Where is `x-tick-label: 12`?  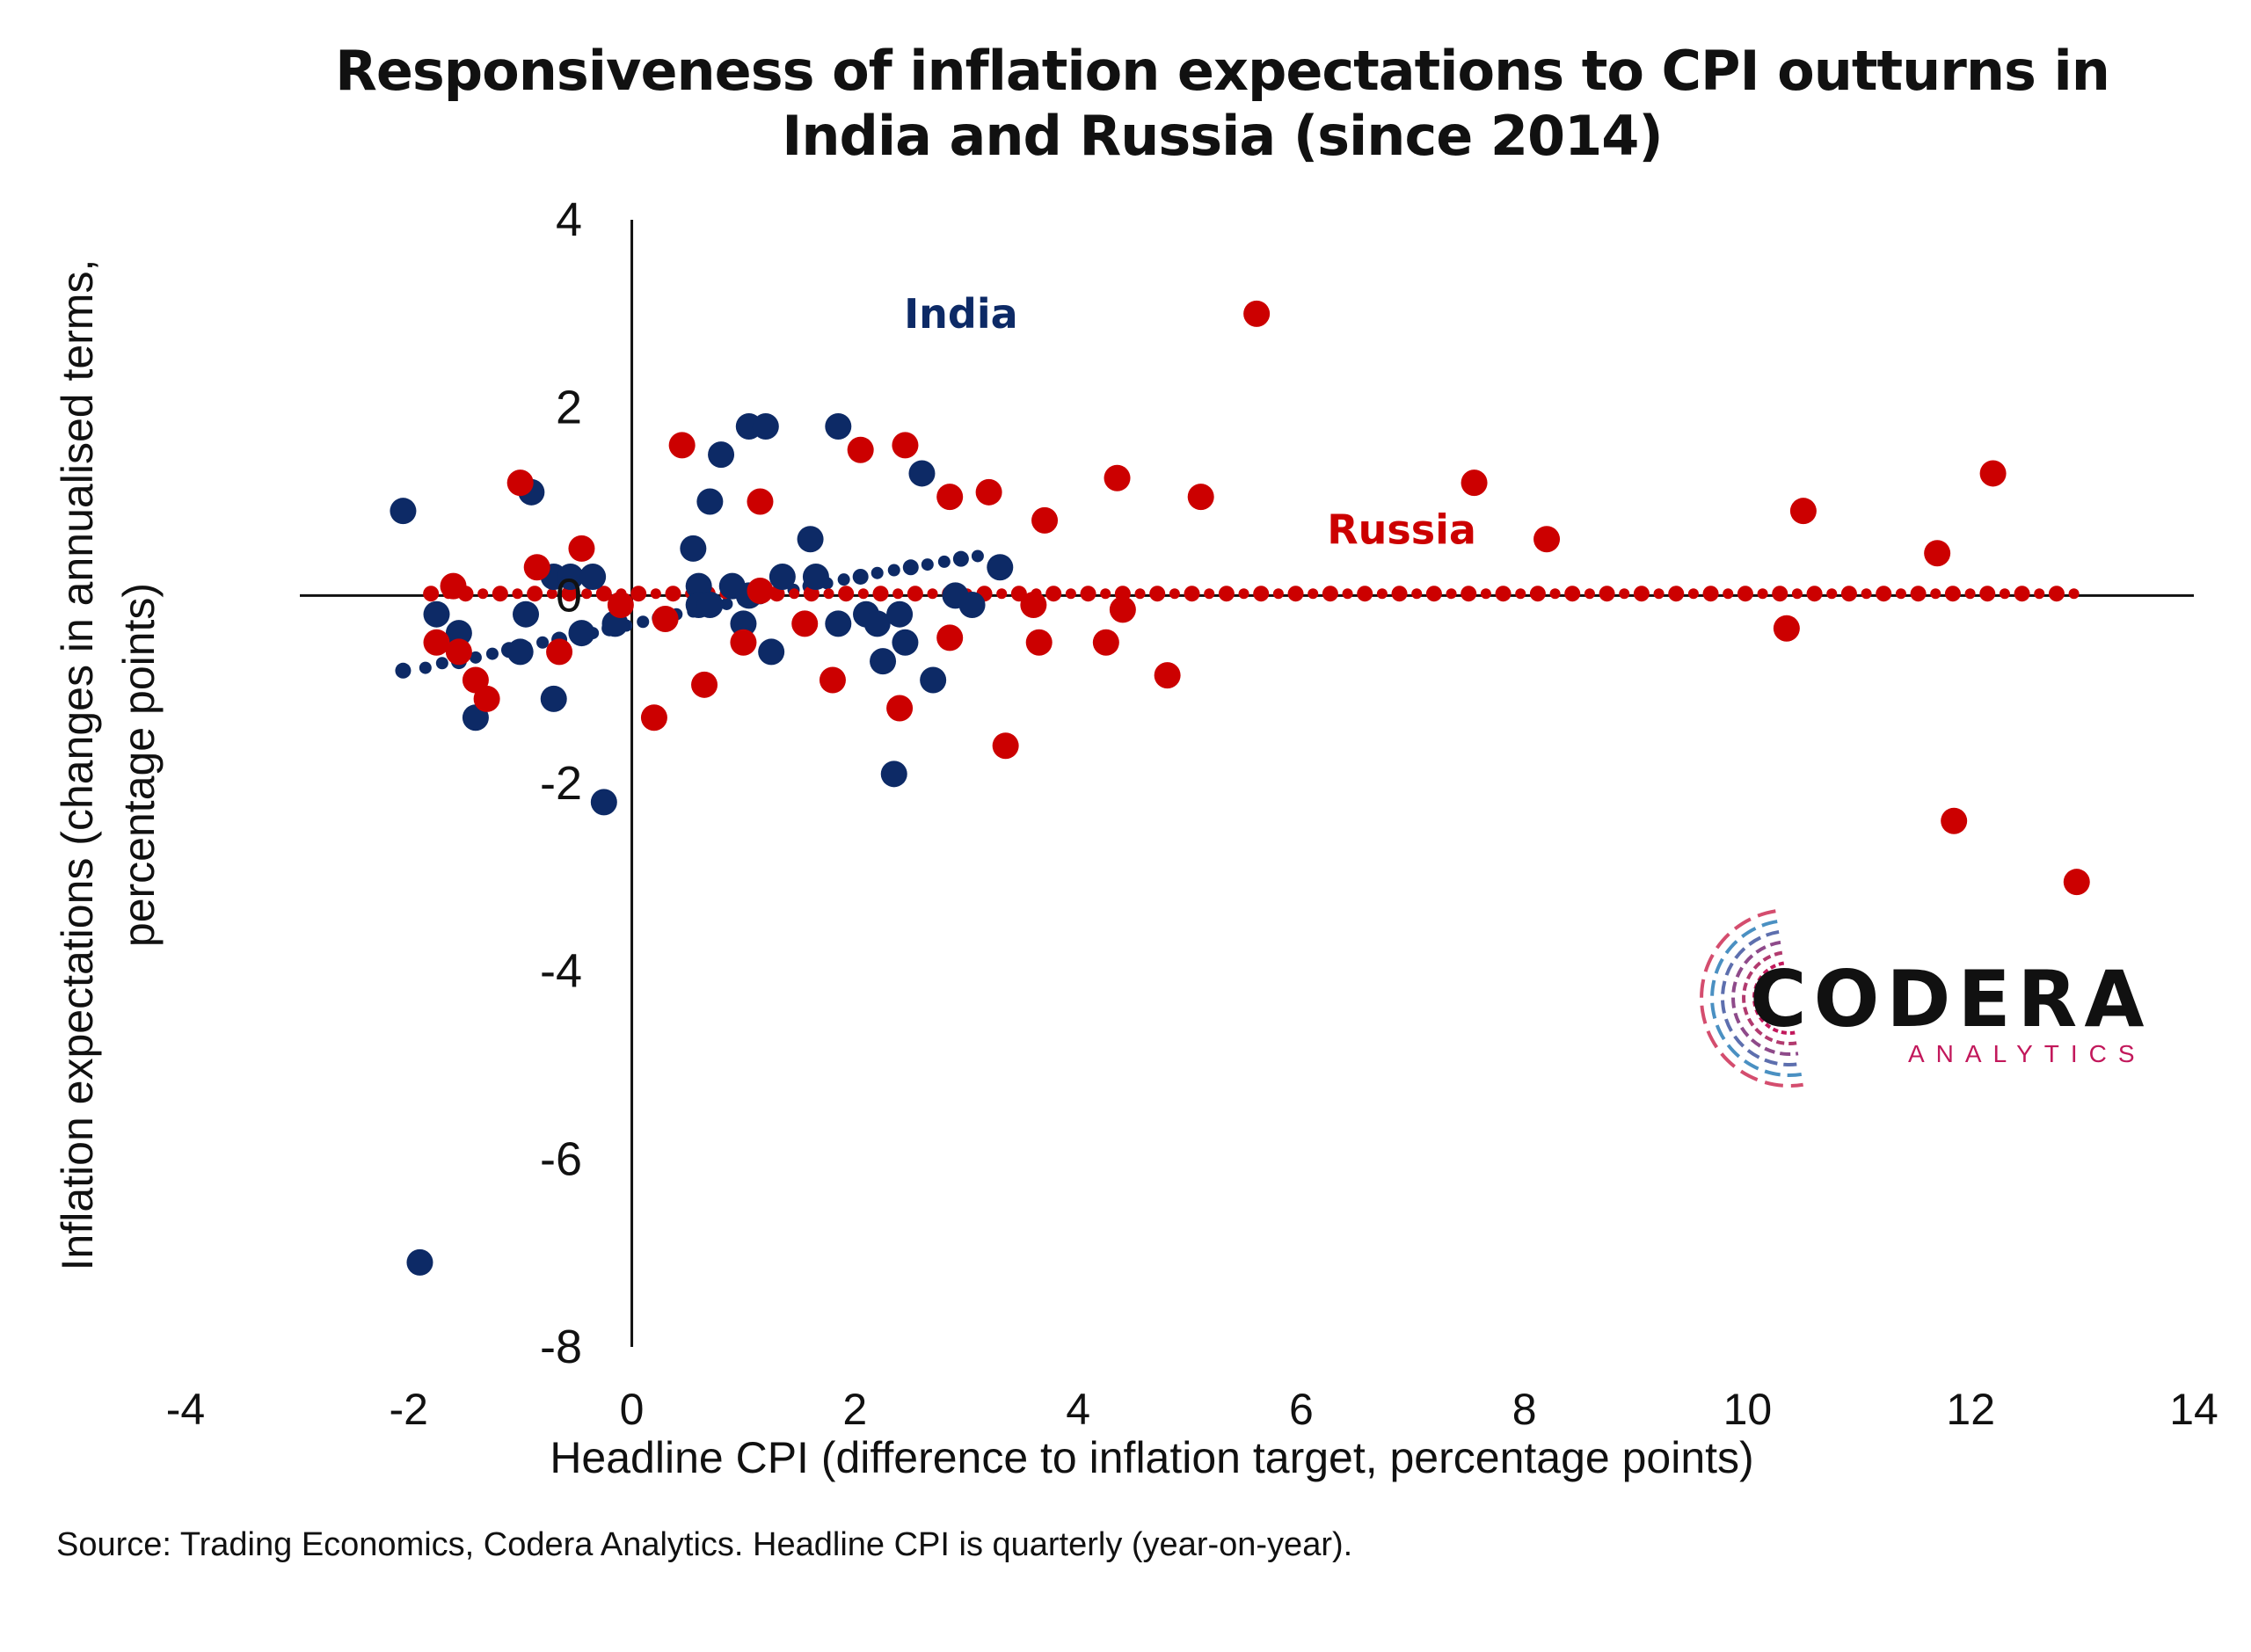 x-tick-label: 12 is located at coordinates (1970, 1409).